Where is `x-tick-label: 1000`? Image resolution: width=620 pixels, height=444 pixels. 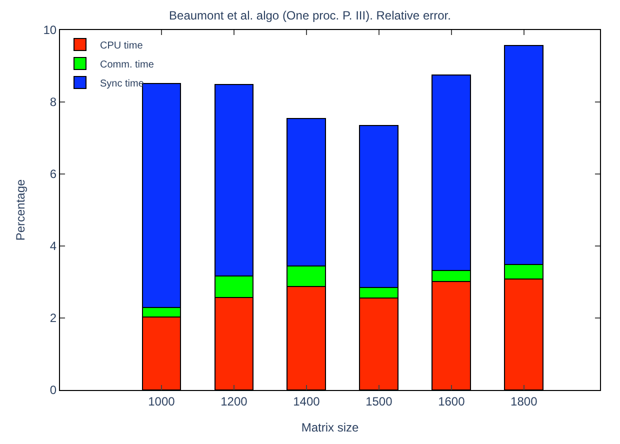
x-tick-label: 1000 is located at coordinates (162, 401).